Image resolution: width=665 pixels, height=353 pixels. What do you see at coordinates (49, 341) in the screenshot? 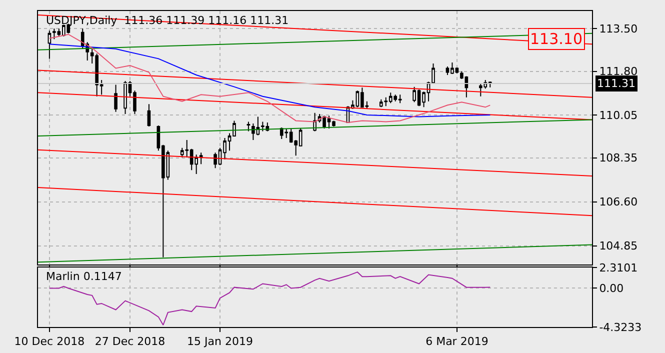
I see `x-tick-label: 10 Dec 2018` at bounding box center [49, 341].